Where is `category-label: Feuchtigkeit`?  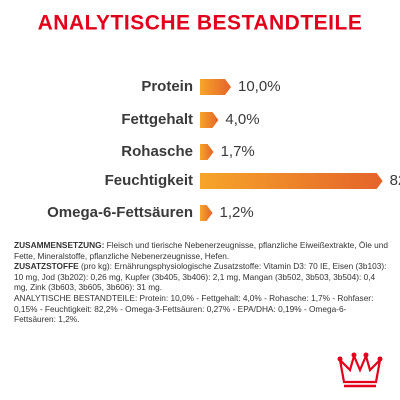 category-label: Feuchtigkeit is located at coordinates (149, 180).